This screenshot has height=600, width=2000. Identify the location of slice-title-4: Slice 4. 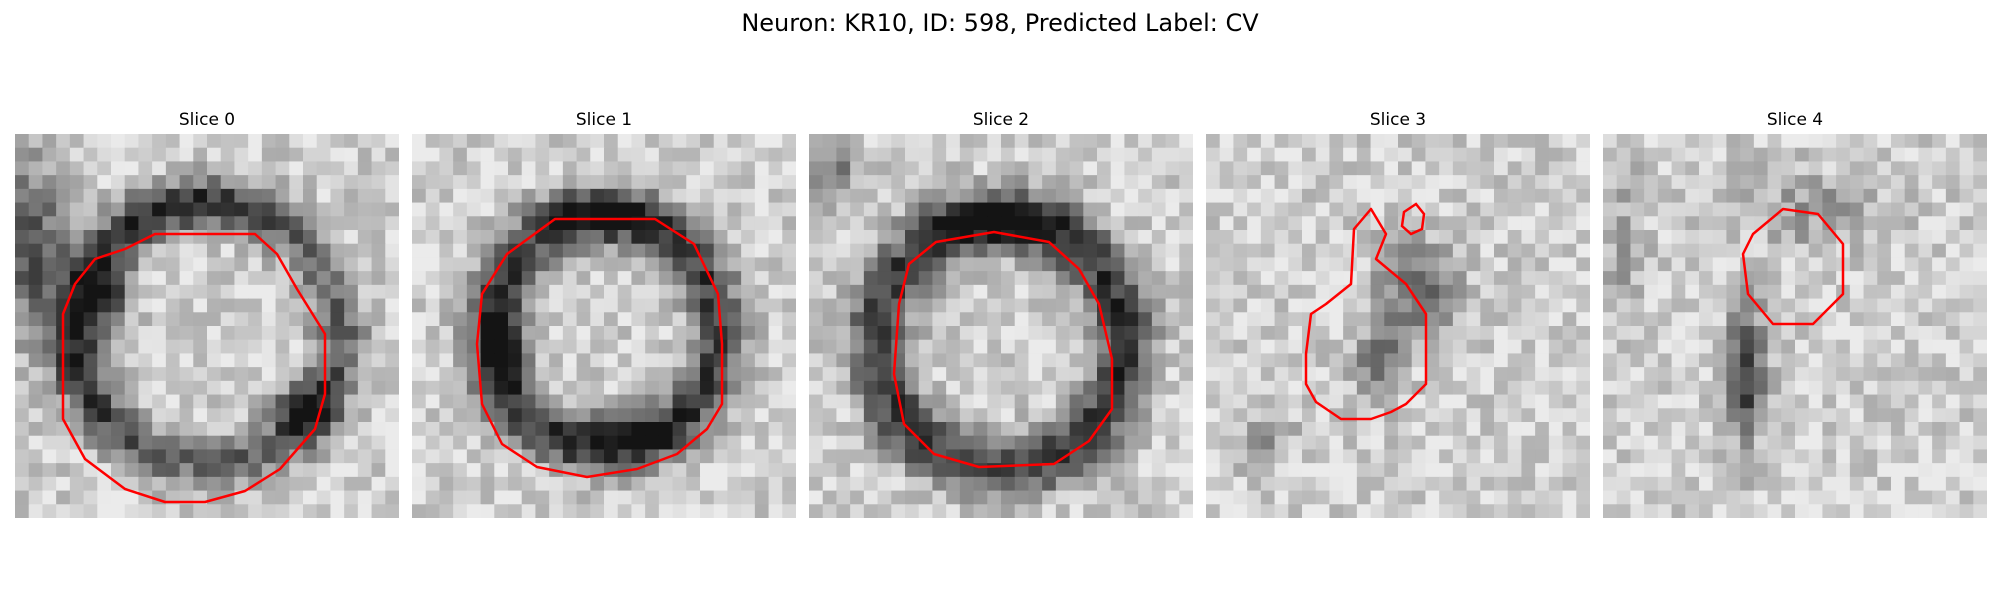
(1795, 120).